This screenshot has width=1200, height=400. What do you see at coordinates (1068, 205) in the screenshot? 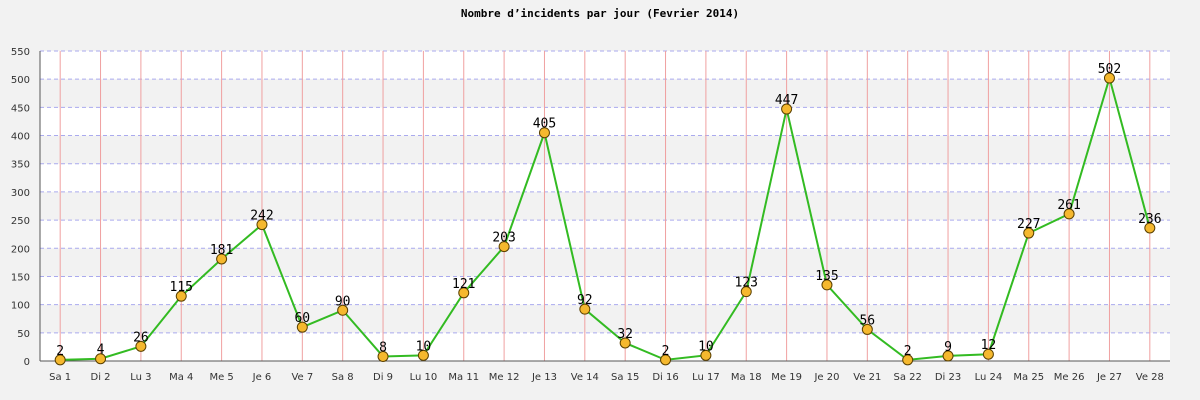
I see `data-label: 261` at bounding box center [1068, 205].